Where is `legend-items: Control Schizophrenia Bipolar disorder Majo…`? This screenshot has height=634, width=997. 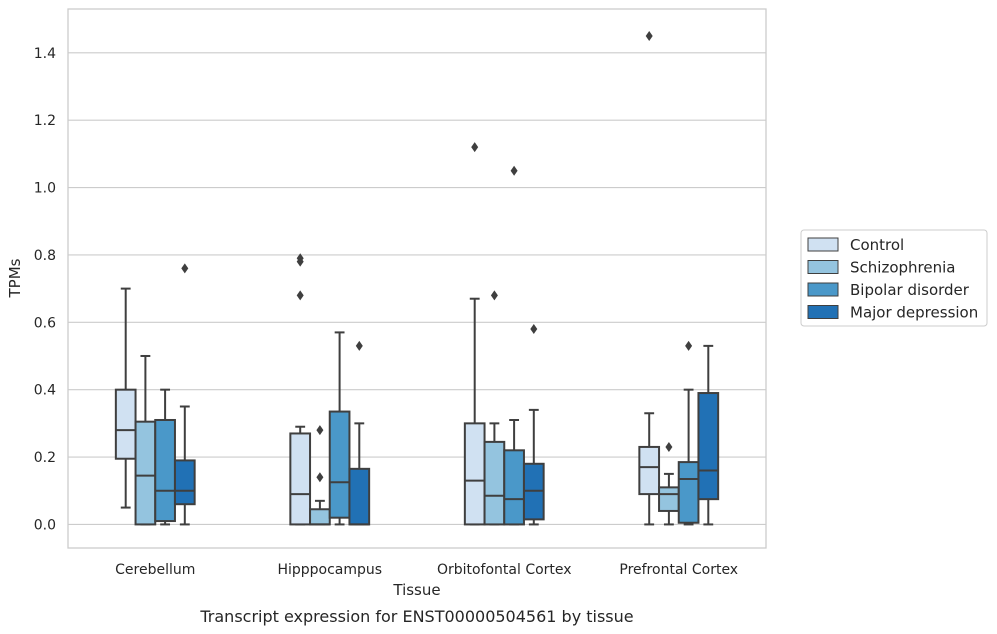 legend-items: Control Schizophrenia Bipolar disorder Majo… is located at coordinates (892, 279).